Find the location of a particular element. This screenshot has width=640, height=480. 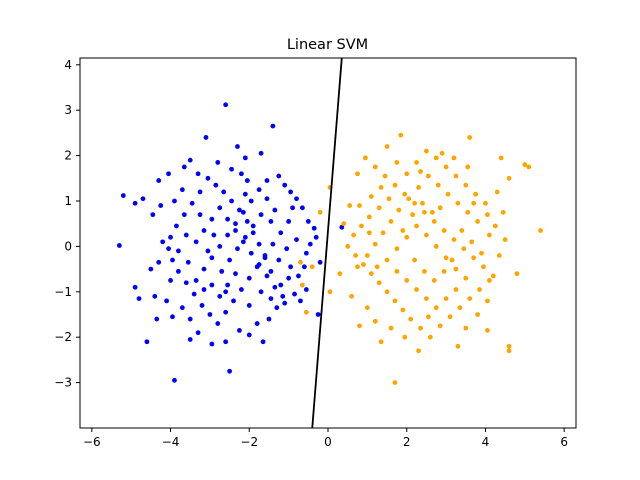

y-tick-label: 3 is located at coordinates (68, 110).